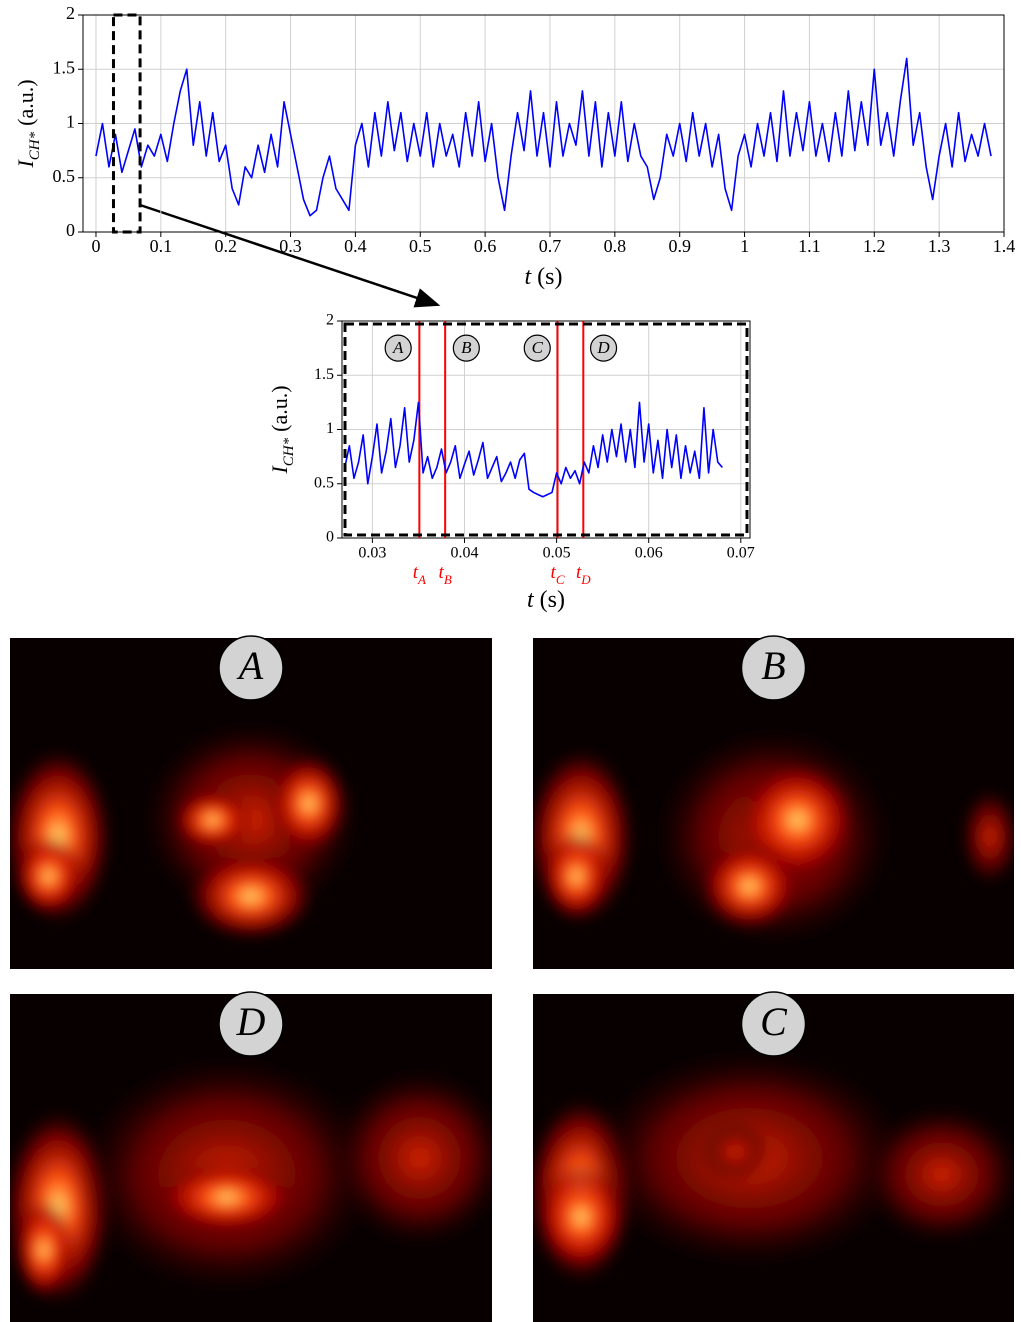 This screenshot has height=1322, width=1021. I want to click on x-tick-label: 0.07, so click(741, 553).